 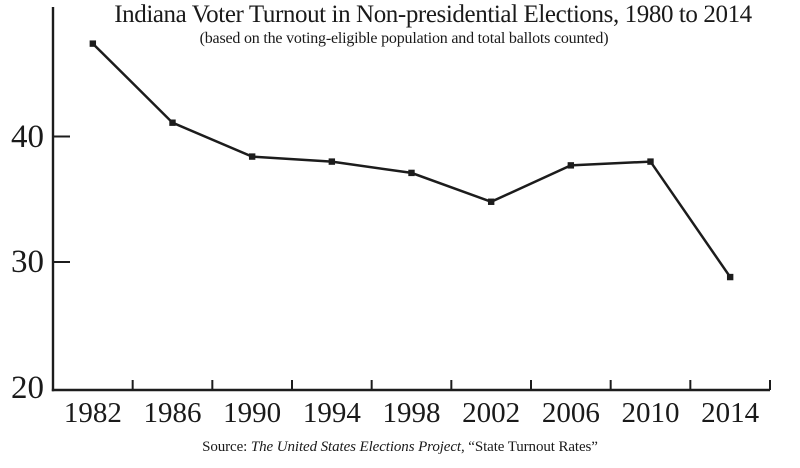 I want to click on source-publisher: The United States Elections Project, so click(x=355, y=447).